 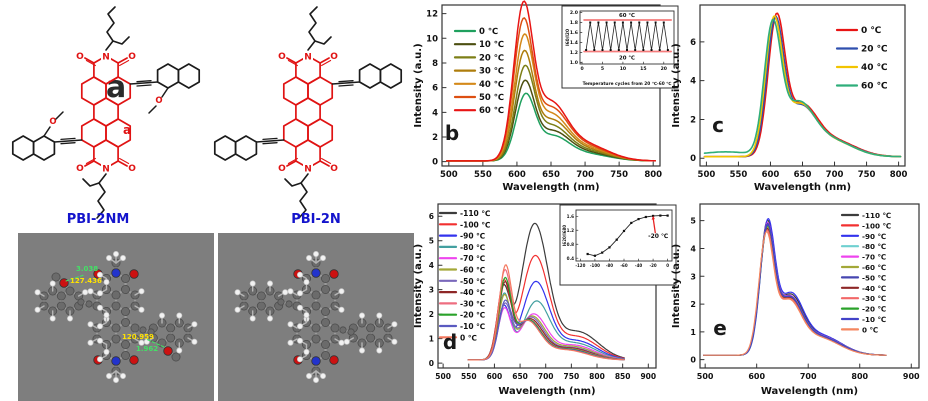 I want to click on svg-text: 8, so click(x=435, y=64).